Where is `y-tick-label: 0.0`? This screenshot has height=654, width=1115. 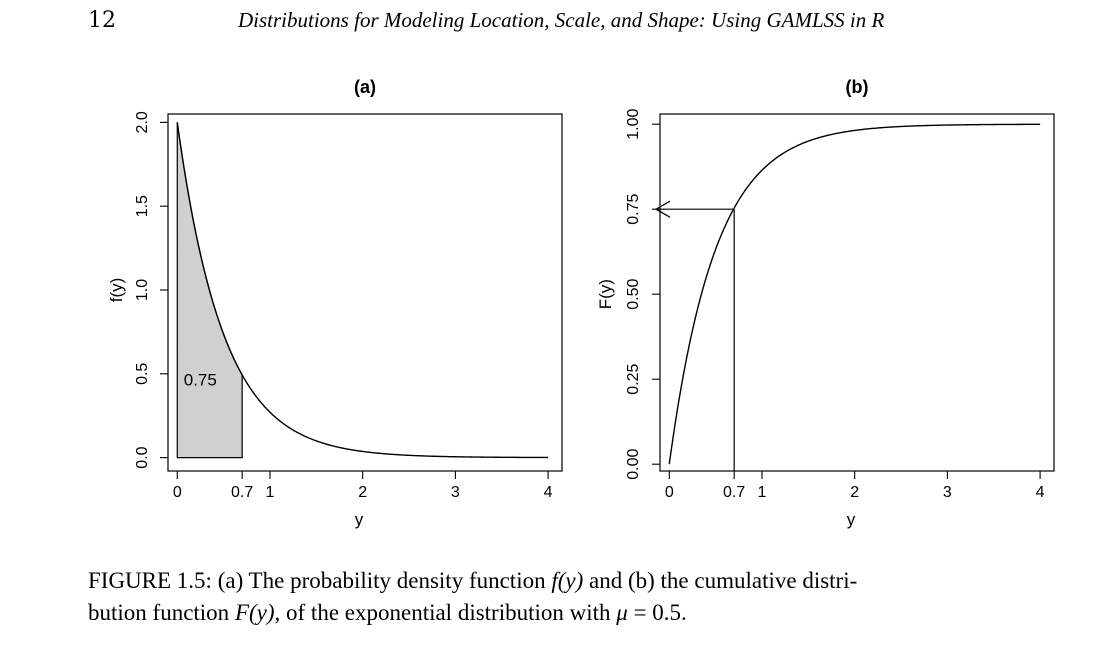 y-tick-label: 0.0 is located at coordinates (142, 457).